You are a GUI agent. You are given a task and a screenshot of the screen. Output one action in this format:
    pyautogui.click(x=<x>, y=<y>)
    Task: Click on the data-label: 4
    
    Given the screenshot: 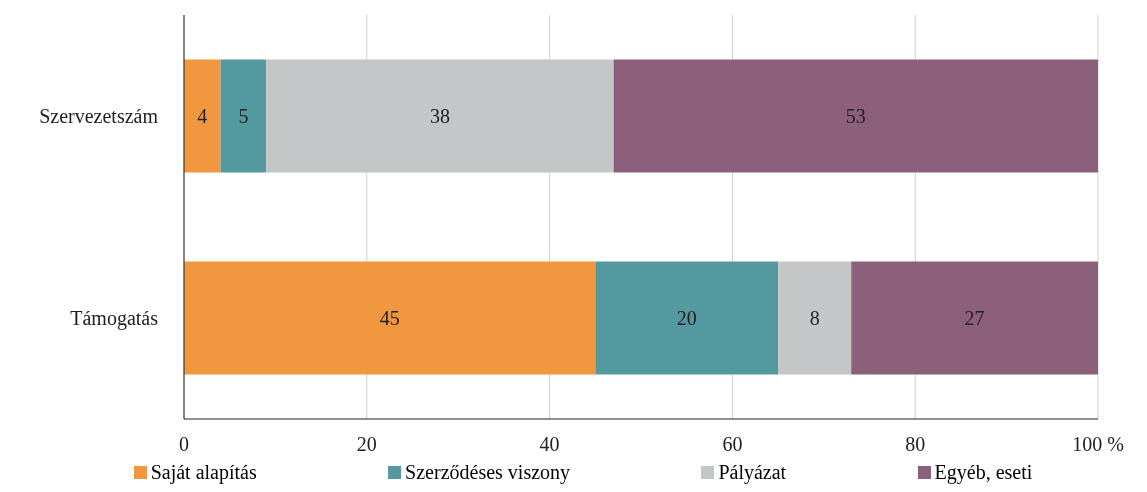 What is the action you would take?
    pyautogui.click(x=202, y=116)
    